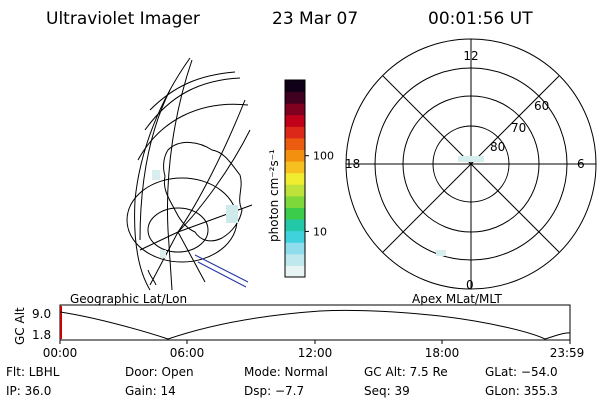  I want to click on colorbar-unit-label: photon cm⁻²s⁻¹, so click(274, 195).